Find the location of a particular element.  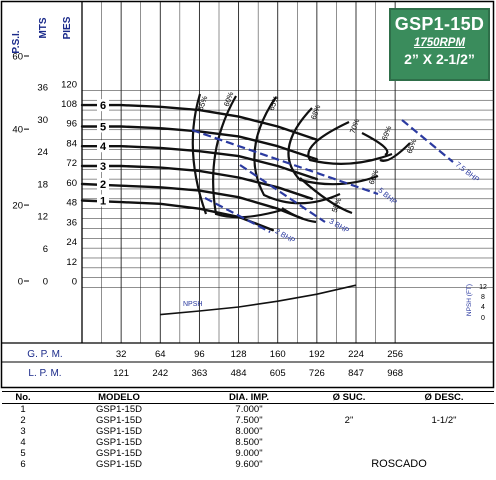

table-row: 6 GSP1-15D 9.600" ROSCADO is located at coordinates (248, 465).